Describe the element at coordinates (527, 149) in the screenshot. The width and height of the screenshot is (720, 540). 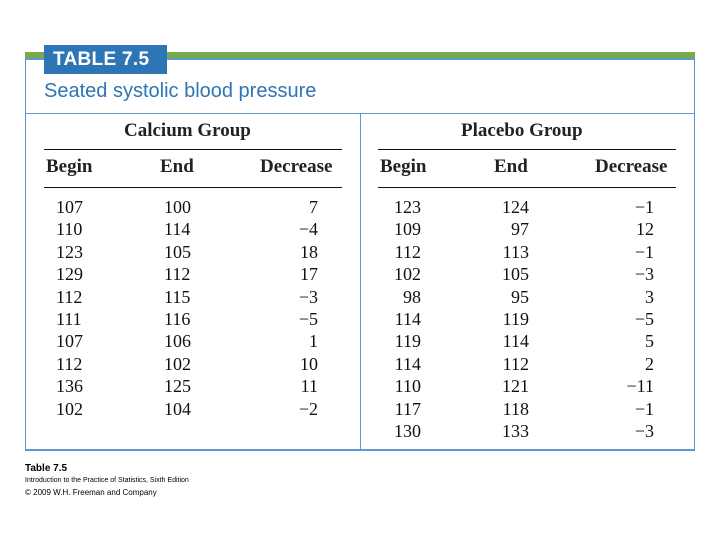
I see `placebo-group-rule` at that location.